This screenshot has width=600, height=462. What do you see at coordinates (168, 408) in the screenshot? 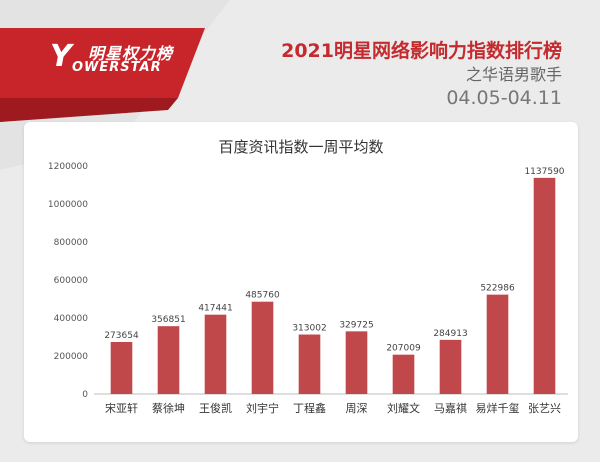
I see `category-label: 蔡徐坤` at bounding box center [168, 408].